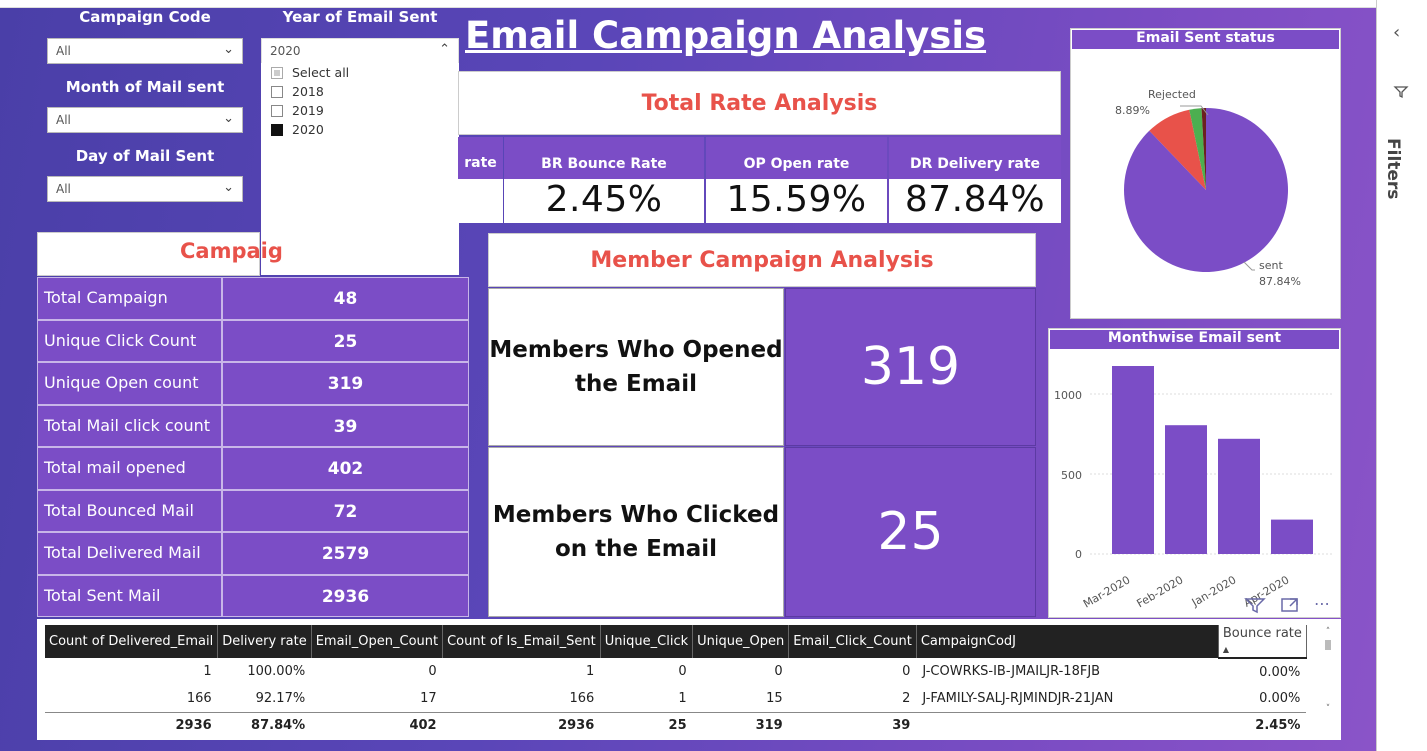 This screenshot has width=1427, height=751. What do you see at coordinates (1328, 632) in the screenshot?
I see `scroll-up-icon: ˄` at bounding box center [1328, 632].